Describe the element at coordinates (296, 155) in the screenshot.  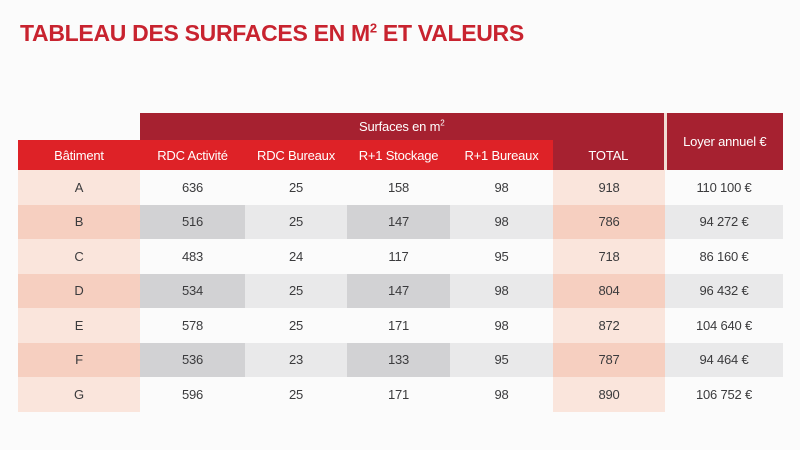
I see `column-header-rdc-bureaux: RDC Bureaux` at that location.